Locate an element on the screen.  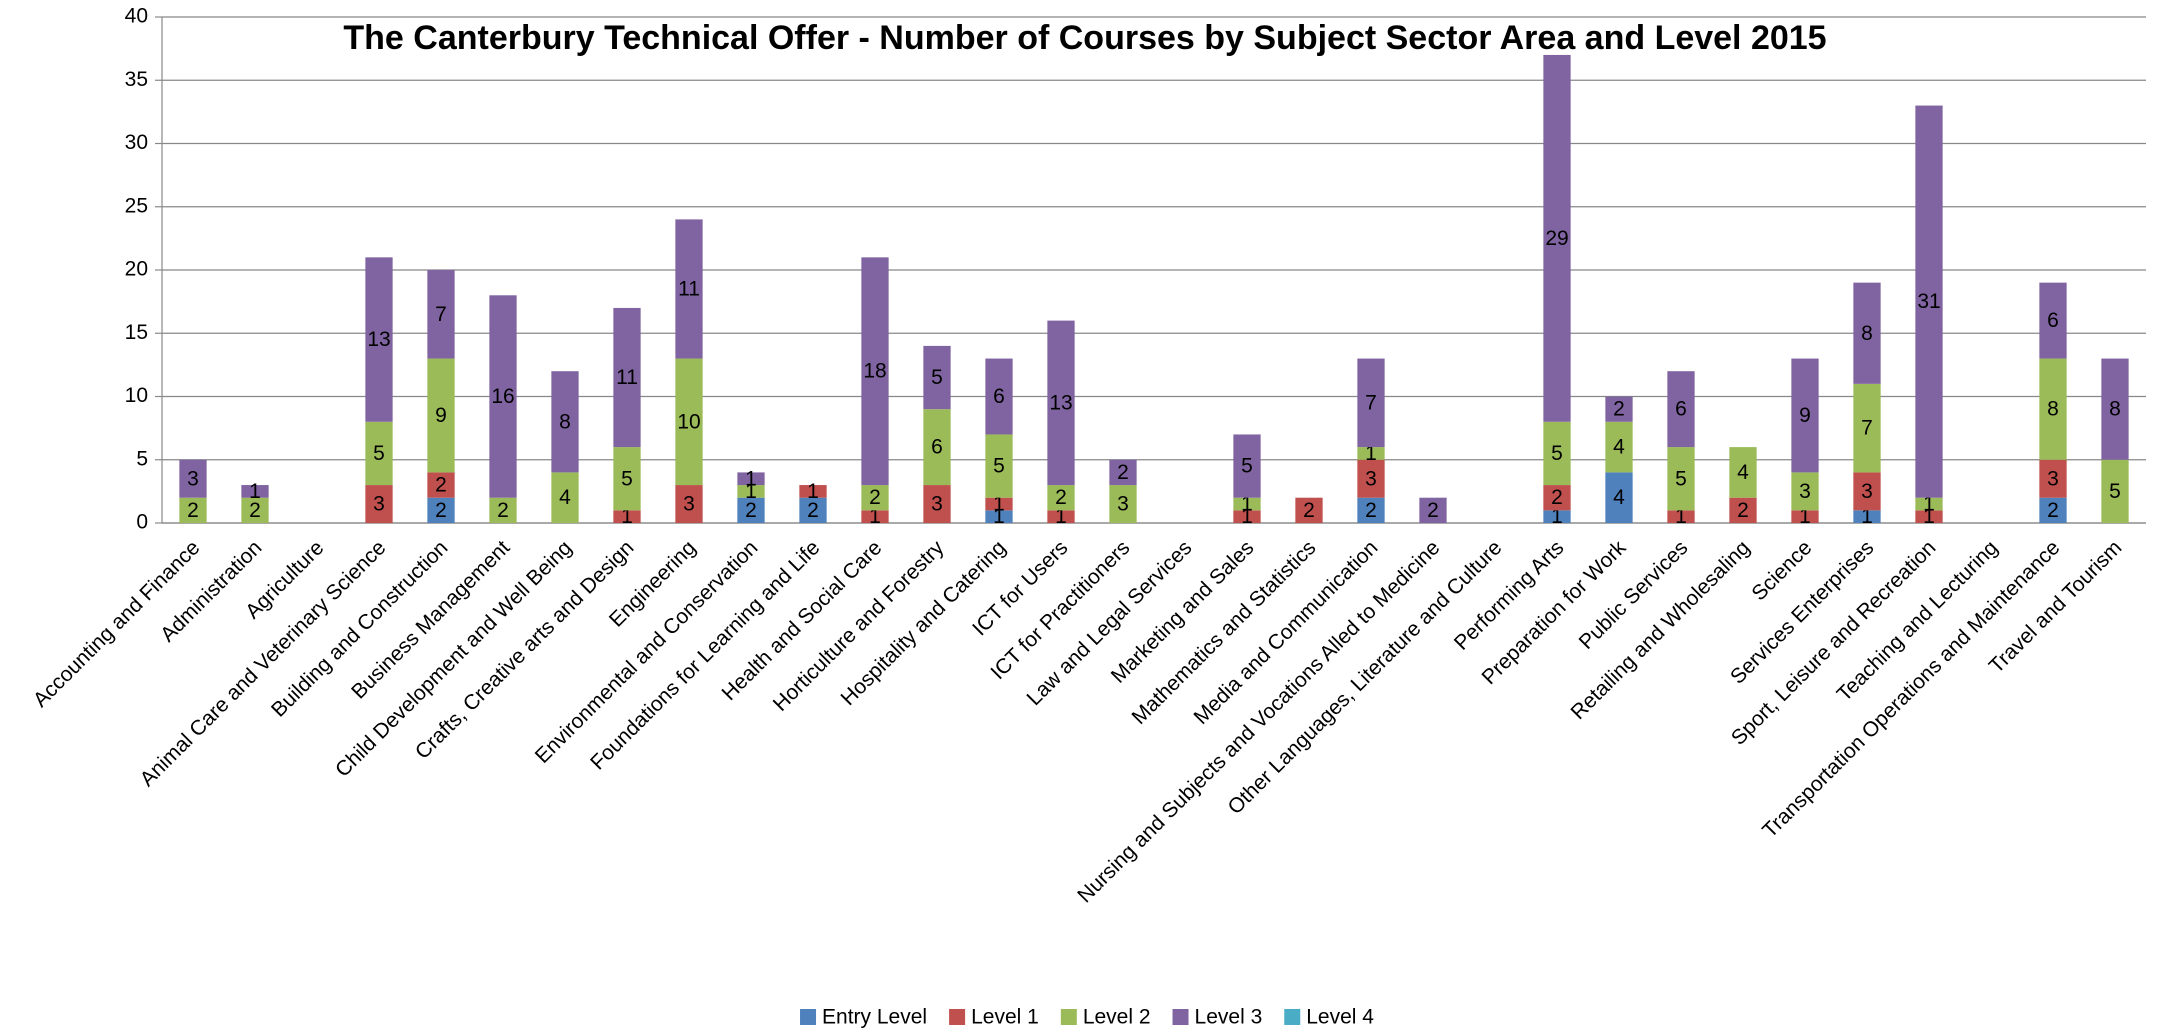
legend-label: Level 2 is located at coordinates (1117, 1017).